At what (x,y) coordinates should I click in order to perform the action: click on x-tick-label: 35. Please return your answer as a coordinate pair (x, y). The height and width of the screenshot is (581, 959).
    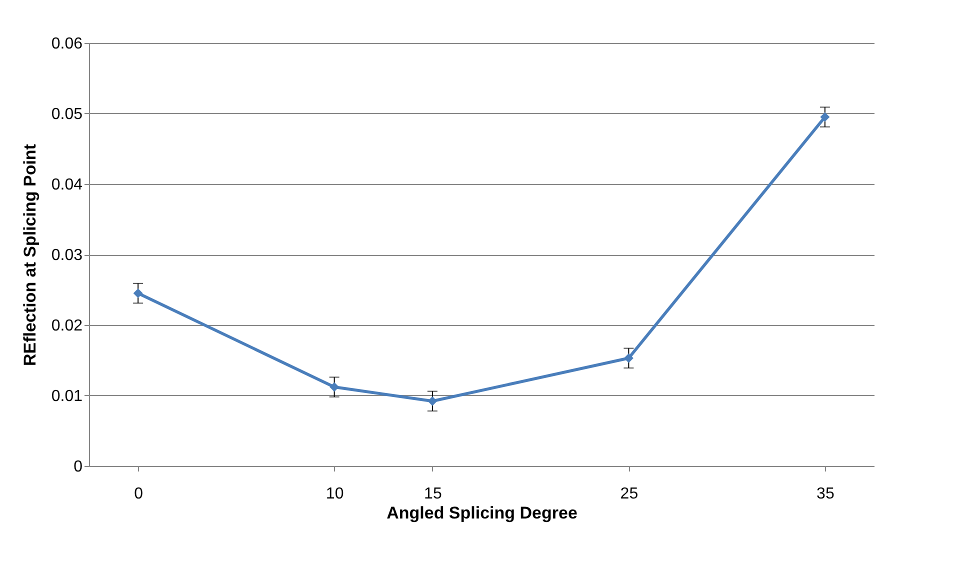
    Looking at the image, I should click on (825, 494).